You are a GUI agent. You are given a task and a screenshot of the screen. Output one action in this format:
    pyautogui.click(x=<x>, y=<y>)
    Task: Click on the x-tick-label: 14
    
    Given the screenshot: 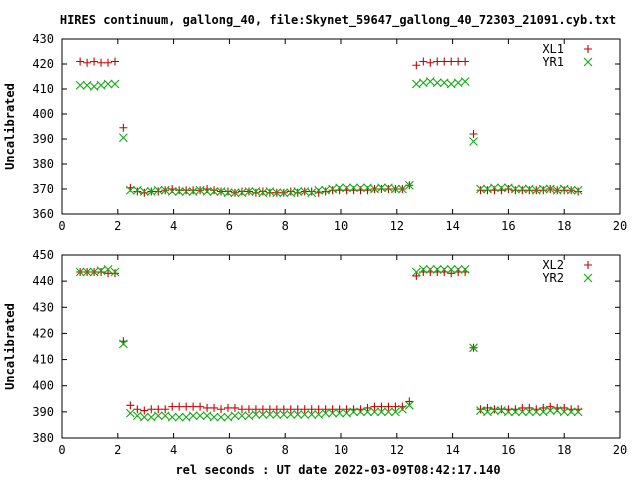 What is the action you would take?
    pyautogui.click(x=452, y=226)
    